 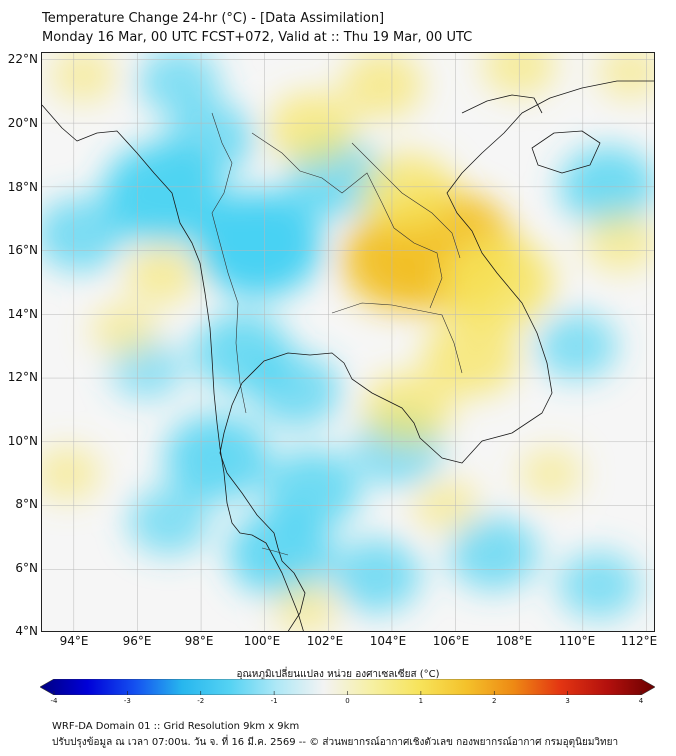 I want to click on lon-label: 104°E, so click(x=388, y=641).